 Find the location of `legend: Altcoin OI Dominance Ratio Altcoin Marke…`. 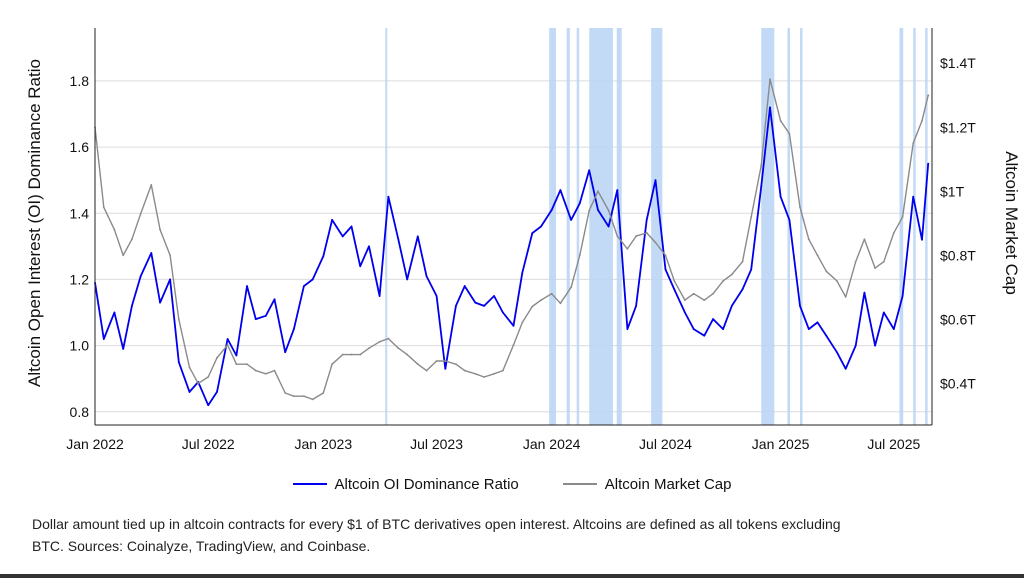

legend: Altcoin OI Dominance Ratio Altcoin Marke… is located at coordinates (512, 484).